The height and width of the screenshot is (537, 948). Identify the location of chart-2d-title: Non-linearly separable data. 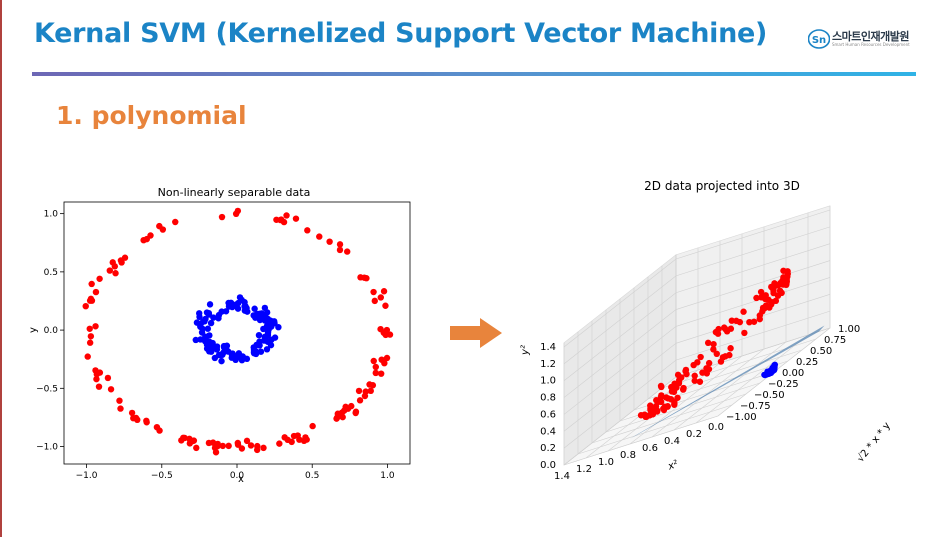
(234, 192).